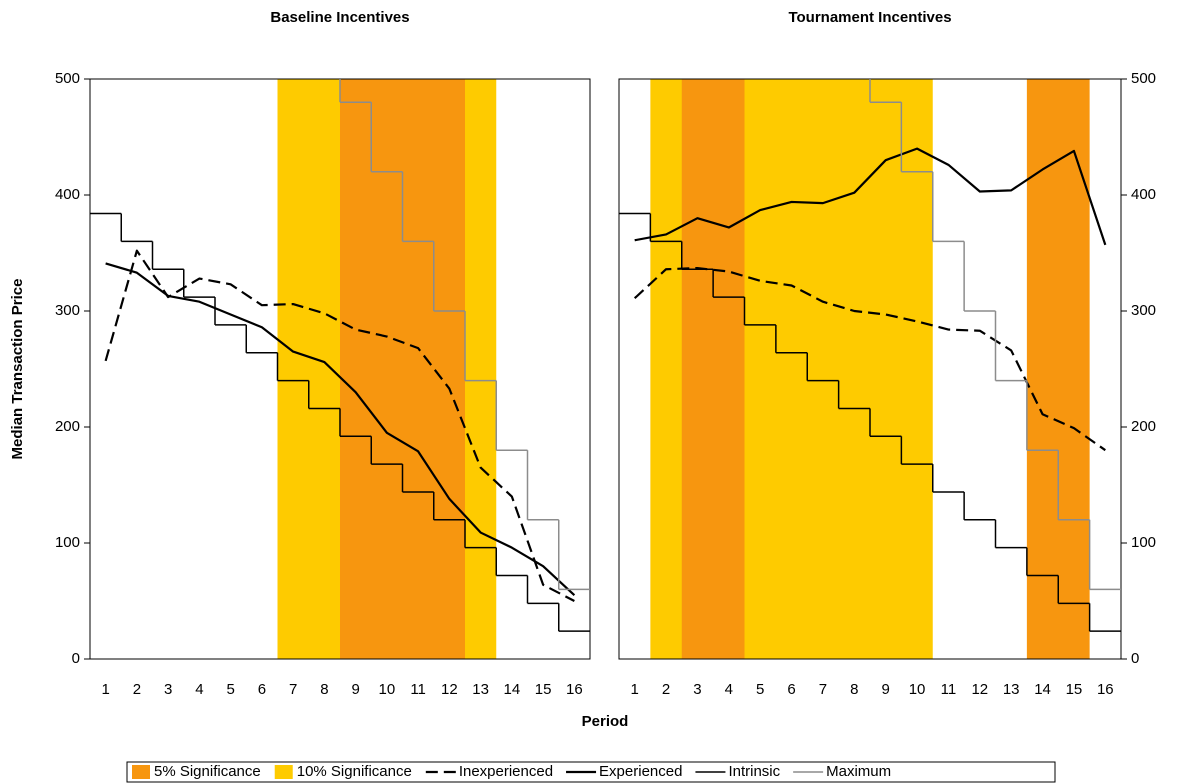  What do you see at coordinates (506, 771) in the screenshot?
I see `legend-label: Inexperienced` at bounding box center [506, 771].